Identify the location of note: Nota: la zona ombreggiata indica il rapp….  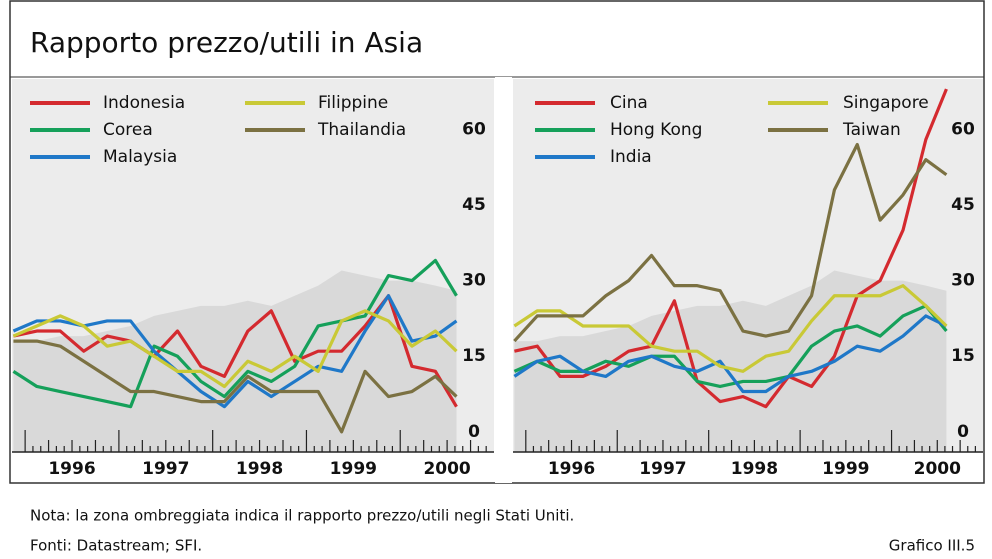
(302, 516).